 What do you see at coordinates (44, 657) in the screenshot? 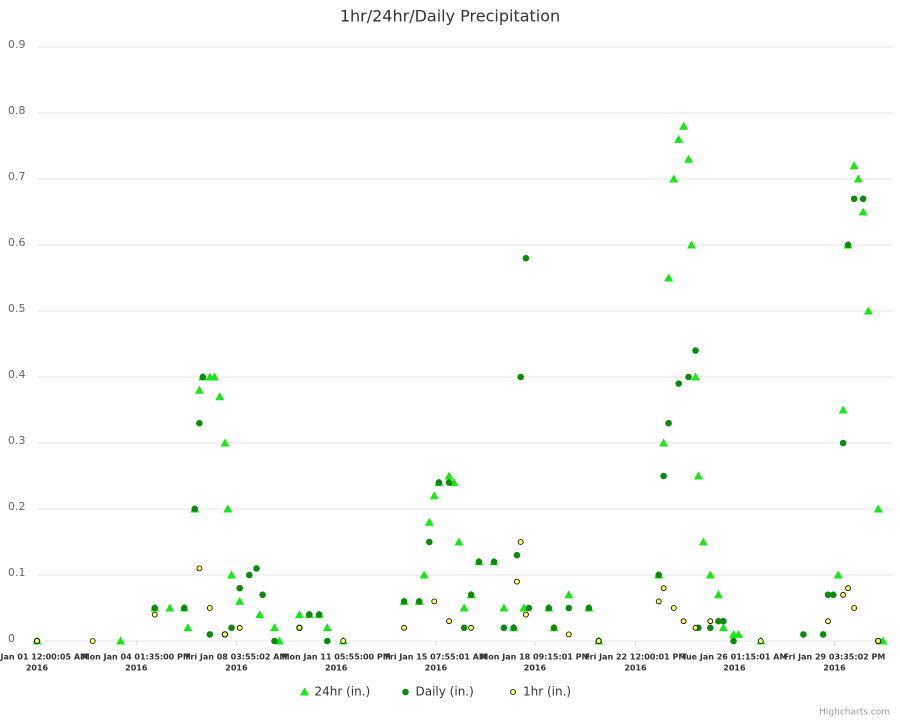
I see `x-tick-label: Fri Jan 01 12:00:05 AM` at bounding box center [44, 657].